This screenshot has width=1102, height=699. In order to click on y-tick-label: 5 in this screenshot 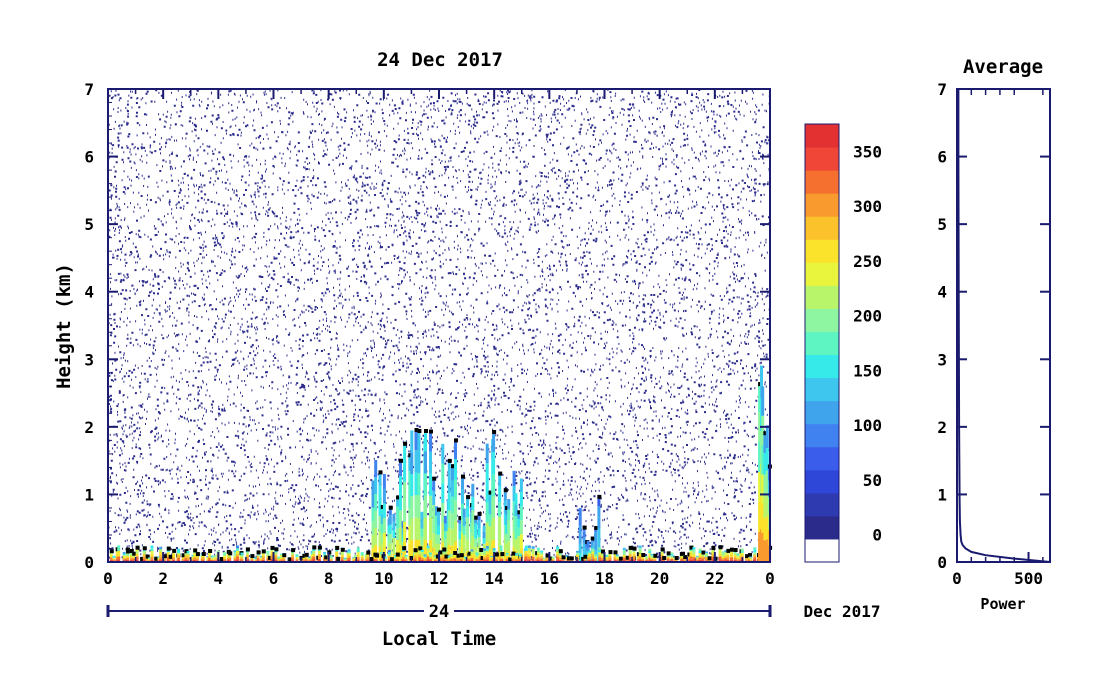, I will do `click(89, 224)`.